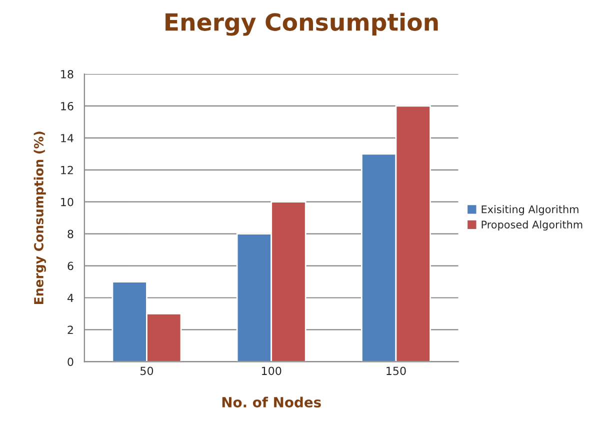 This screenshot has width=603, height=423. I want to click on x-tick-label: 50, so click(147, 371).